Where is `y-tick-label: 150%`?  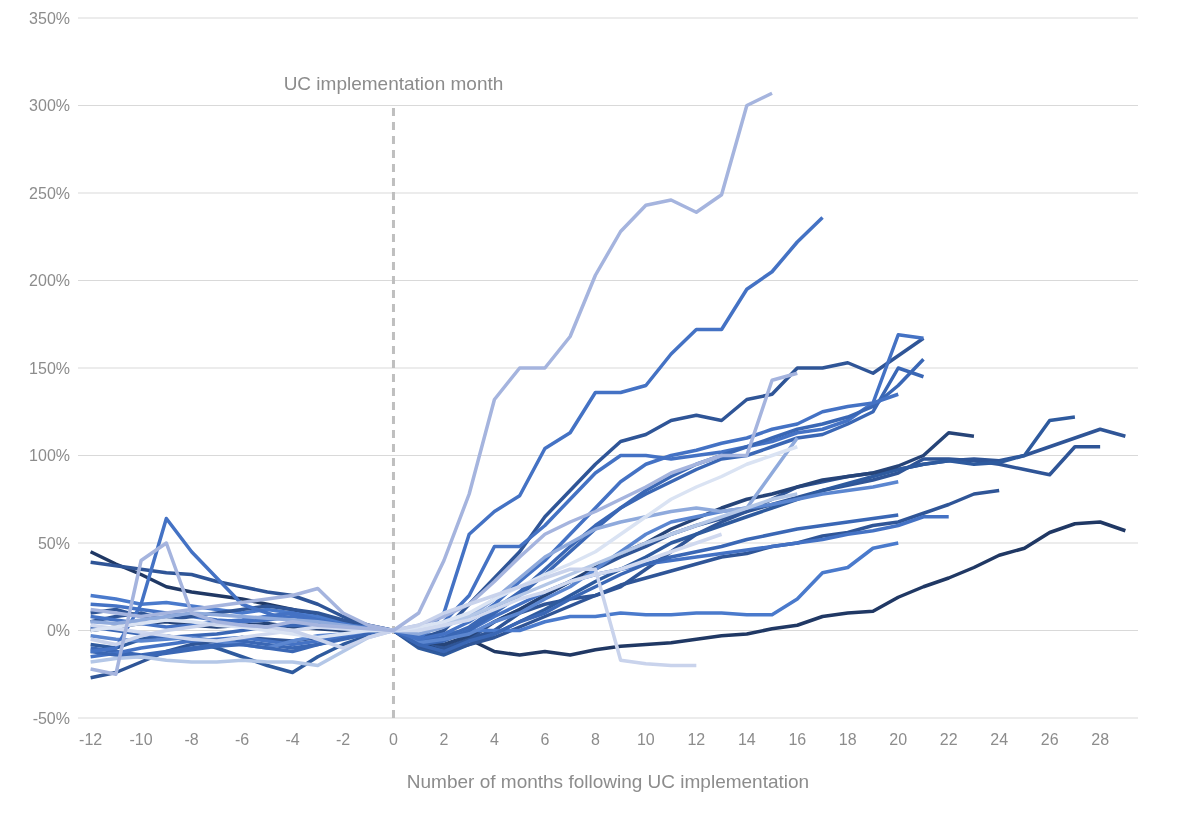
y-tick-label: 150% is located at coordinates (49, 368).